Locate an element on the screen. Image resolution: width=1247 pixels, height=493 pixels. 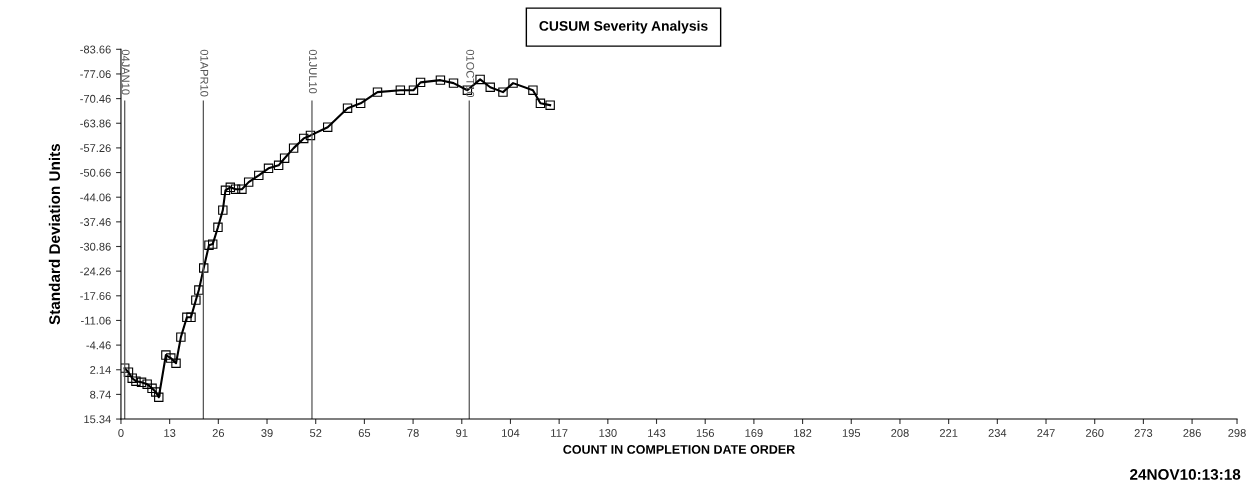
x-tick-label: 221 is located at coordinates (948, 433).